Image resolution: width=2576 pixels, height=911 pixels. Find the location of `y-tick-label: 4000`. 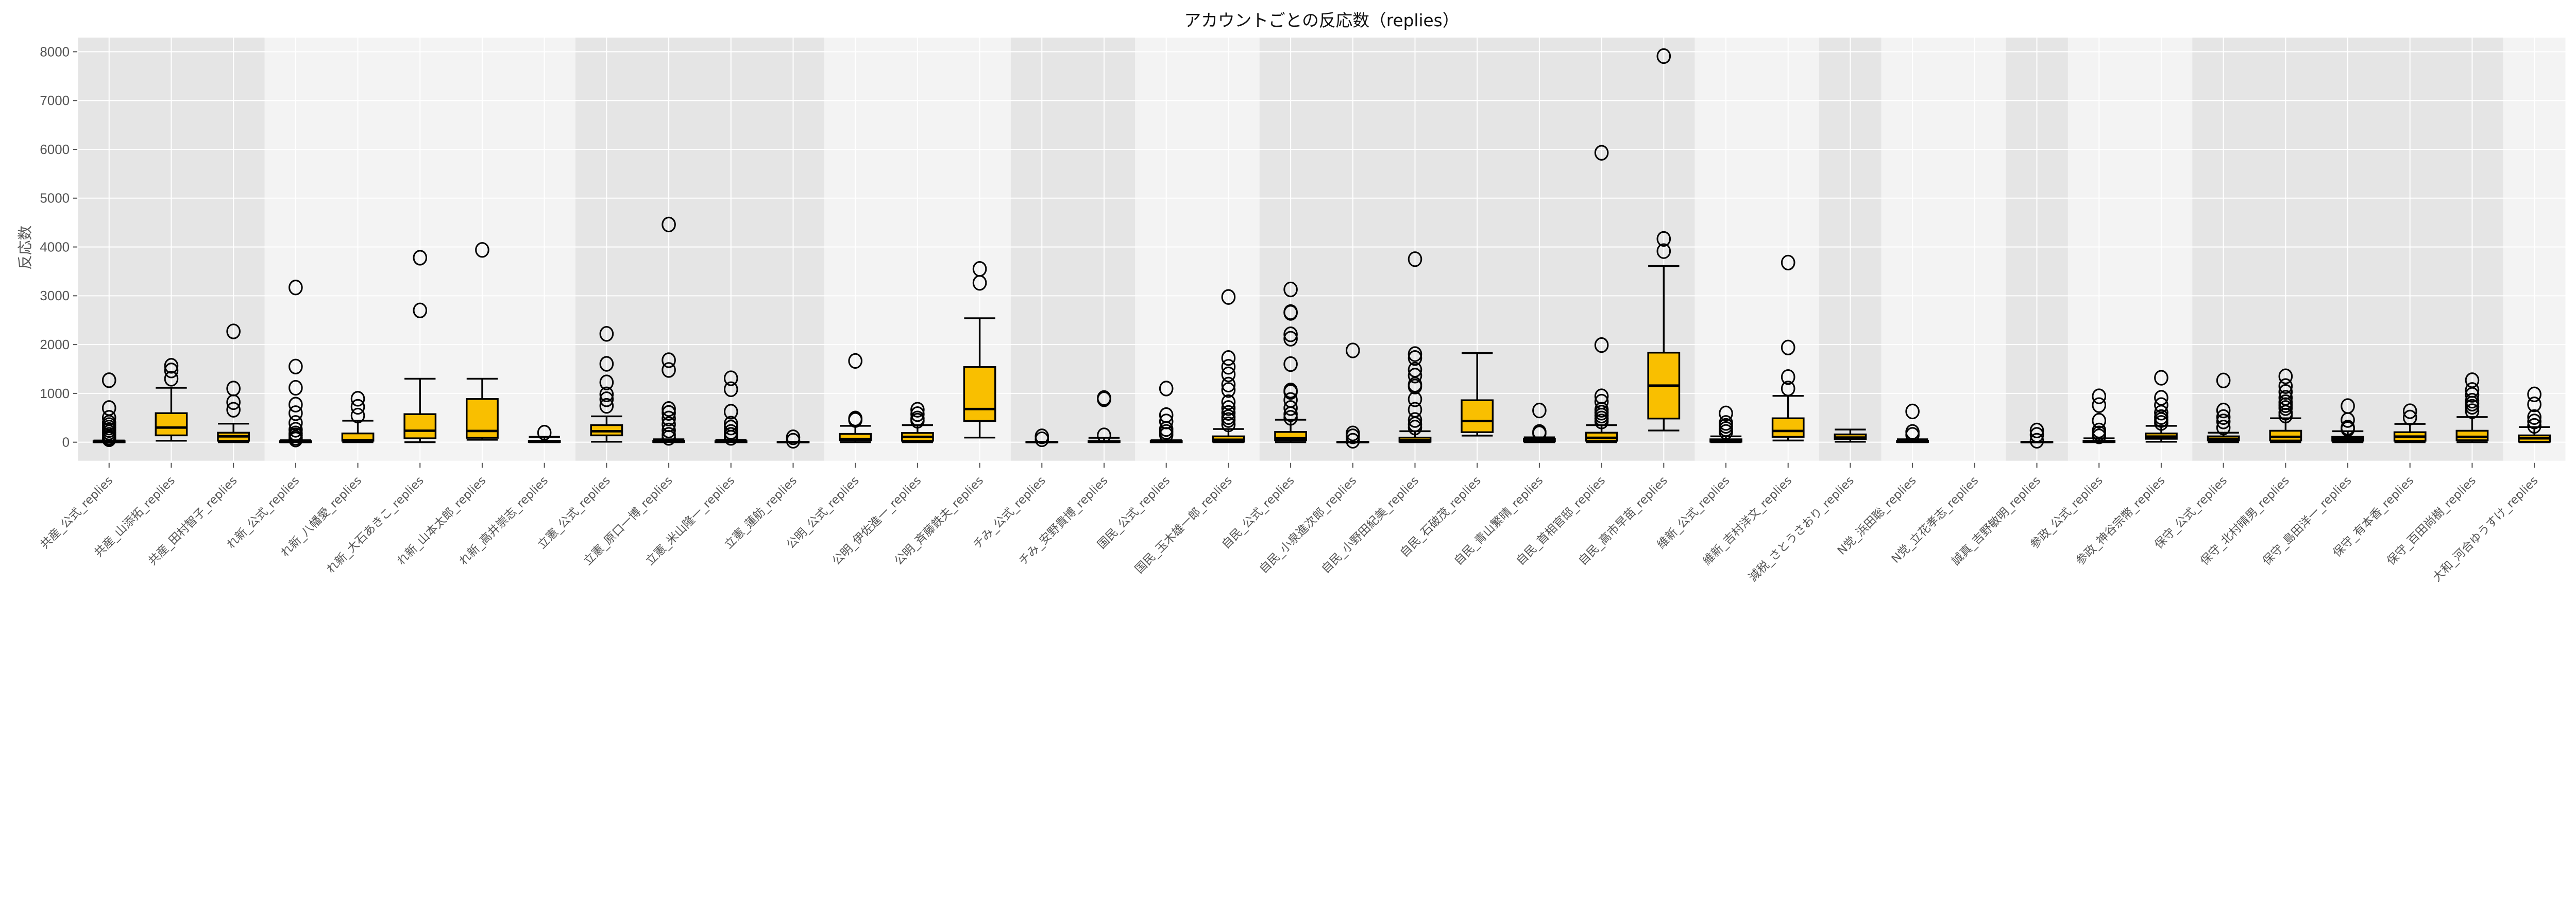

y-tick-label: 4000 is located at coordinates (55, 247).